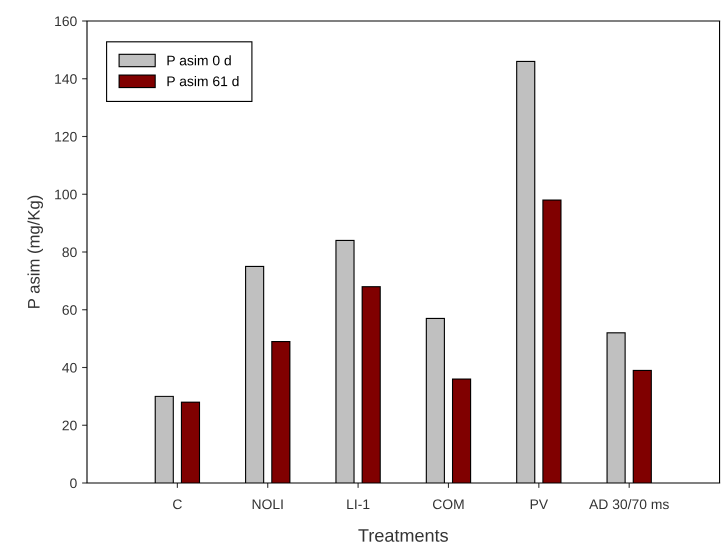  I want to click on y-tick-label: 120, so click(66, 137).